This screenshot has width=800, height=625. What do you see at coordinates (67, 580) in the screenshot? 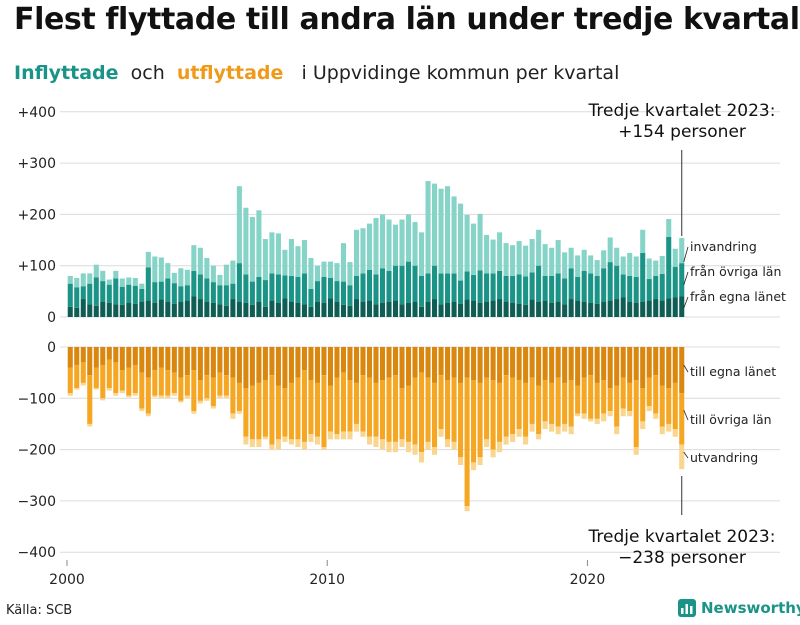
I see `x-tick-label: 2000` at bounding box center [67, 580].